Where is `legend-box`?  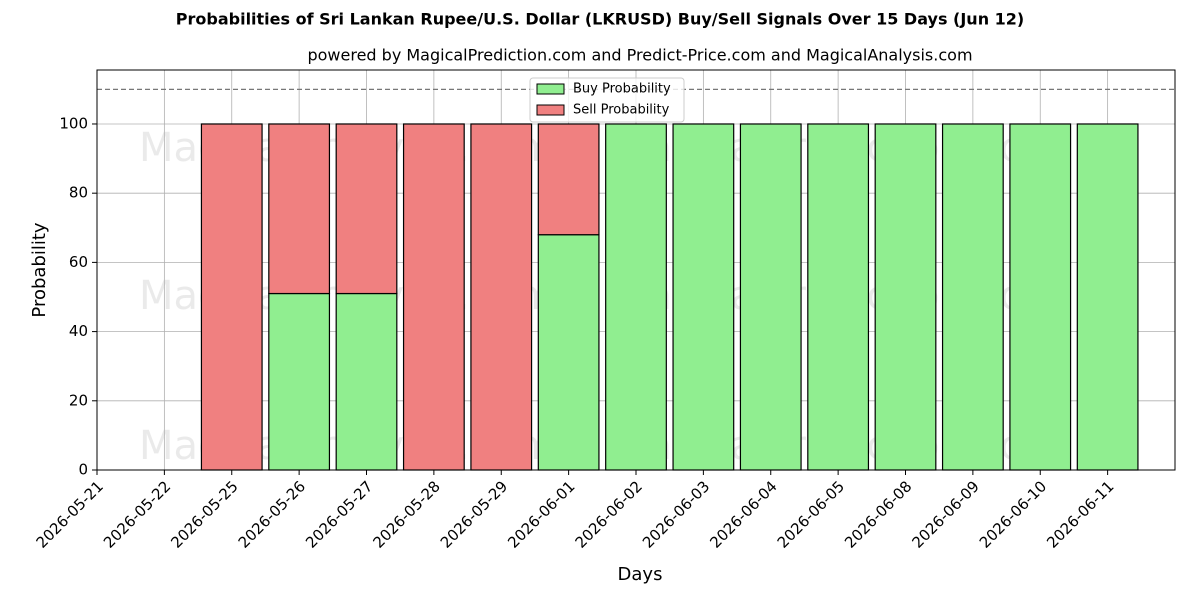
legend-box is located at coordinates (607, 100).